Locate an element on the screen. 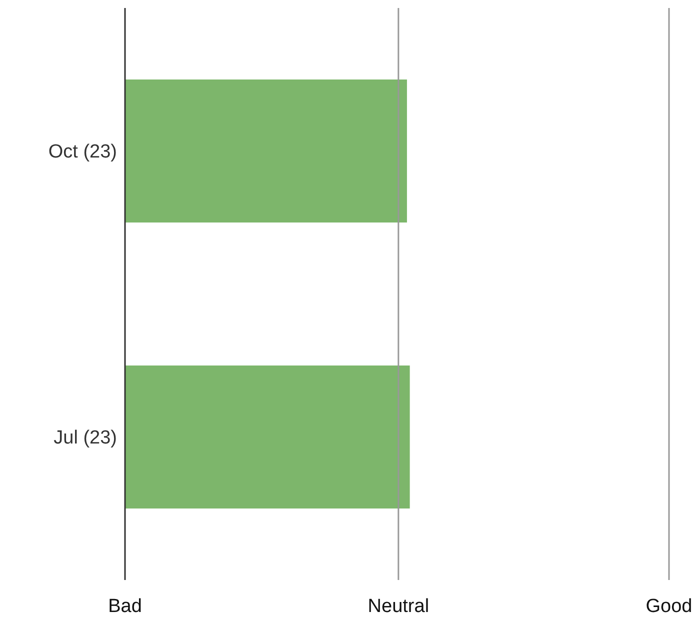  text: Bad is located at coordinates (125, 606).